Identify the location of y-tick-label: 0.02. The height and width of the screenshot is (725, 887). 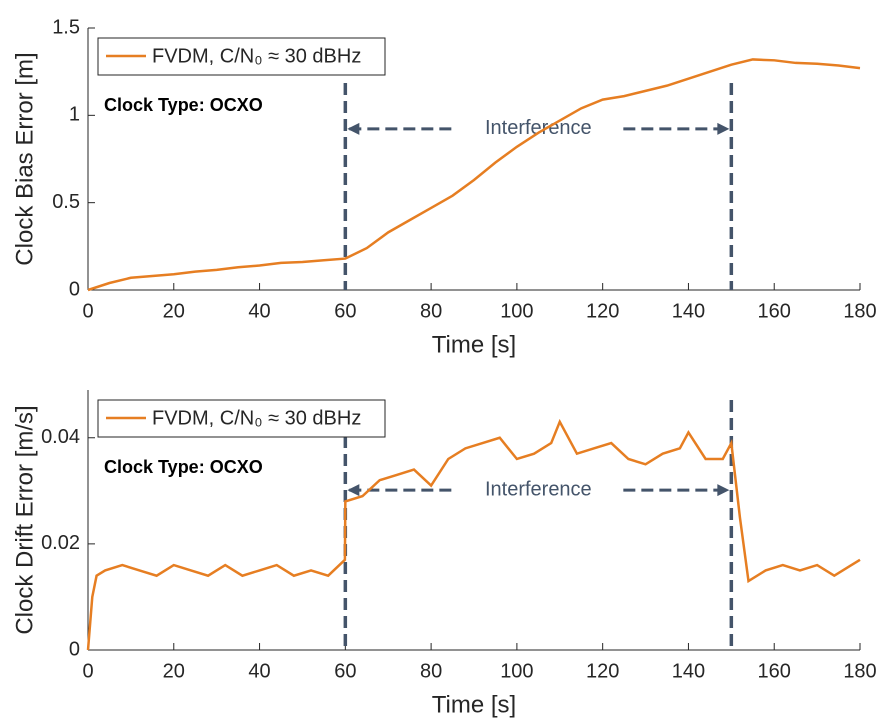
(60, 543).